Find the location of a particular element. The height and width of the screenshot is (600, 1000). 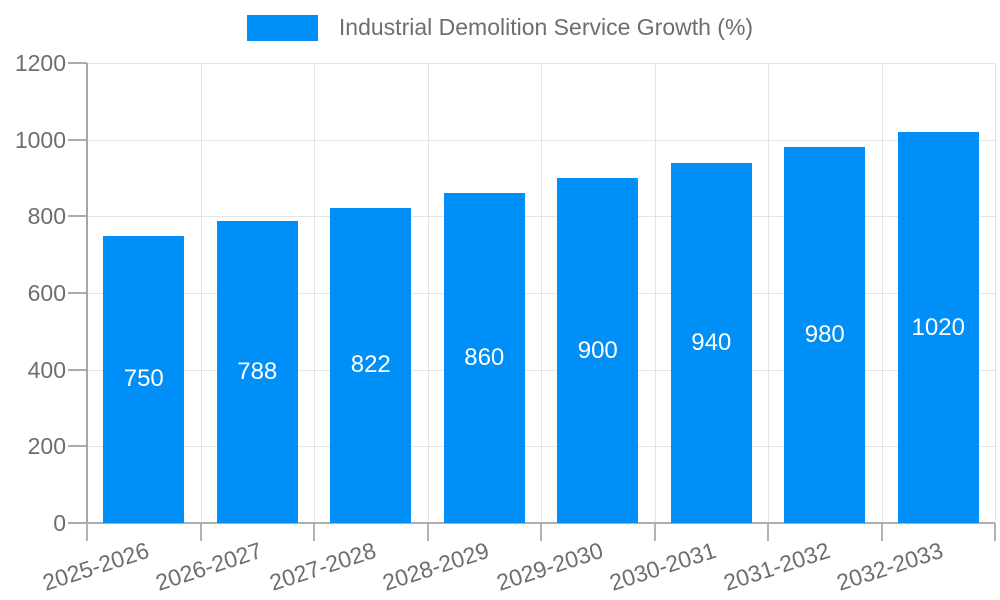

x-axis-label: 2025-2026 is located at coordinates (95, 566).